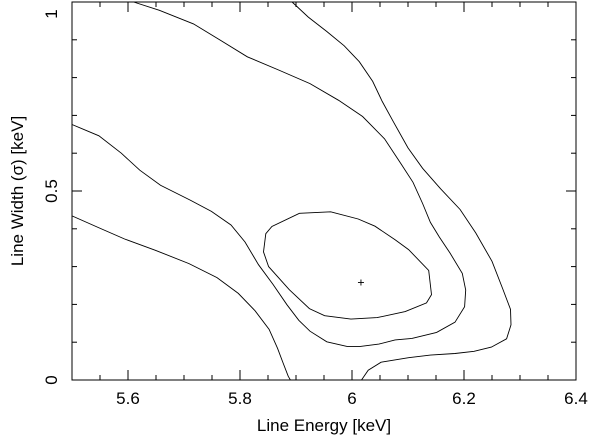  Describe the element at coordinates (128, 398) in the screenshot. I see `x-tick-label: 5.6` at that location.